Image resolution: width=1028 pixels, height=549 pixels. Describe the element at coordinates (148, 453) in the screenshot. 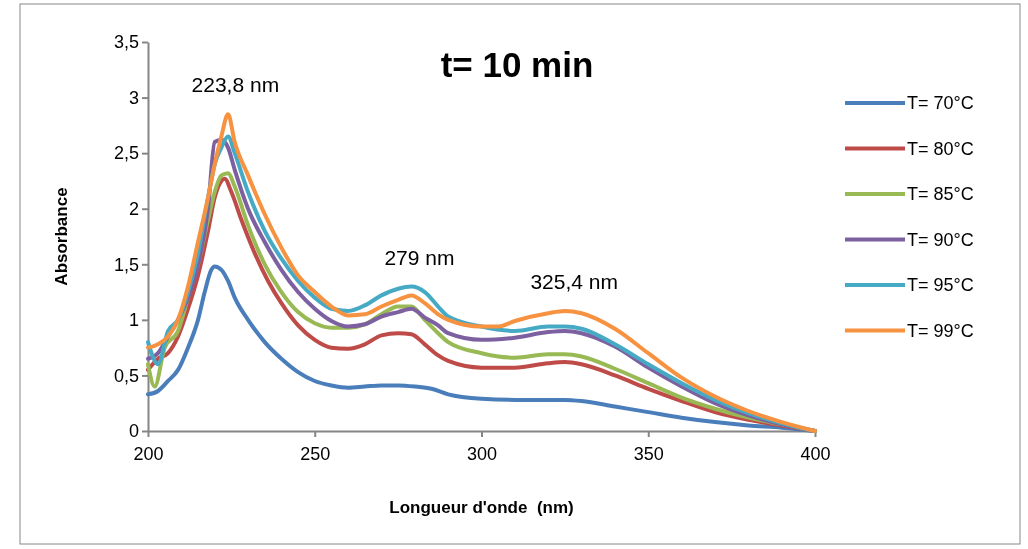

I see `x-tick-label: 200` at that location.